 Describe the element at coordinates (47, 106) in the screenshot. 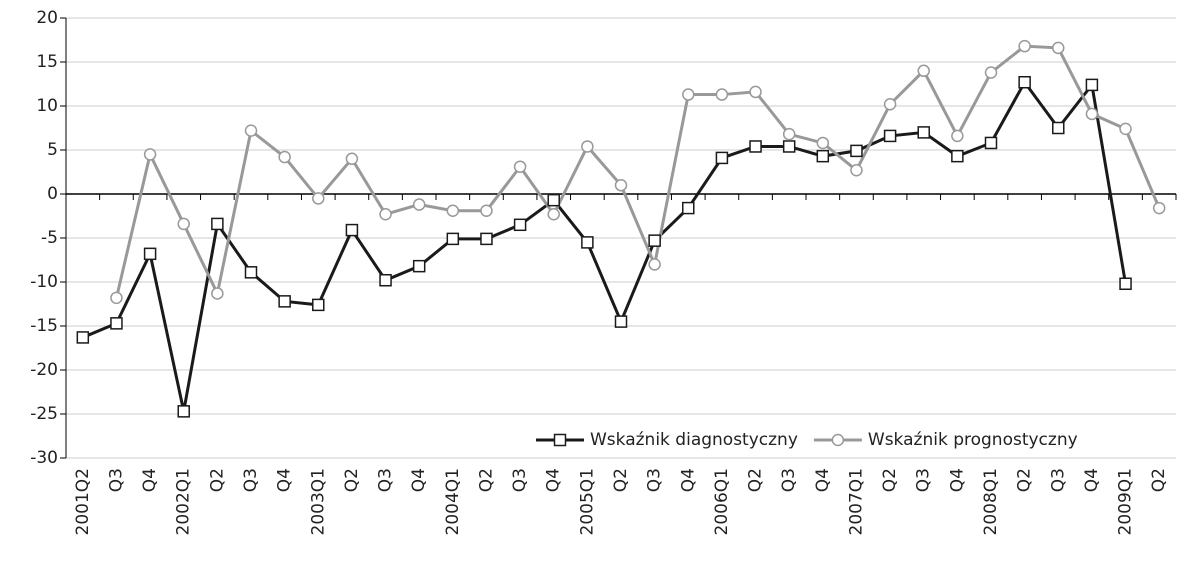

I see `y-tick-label: 10` at that location.